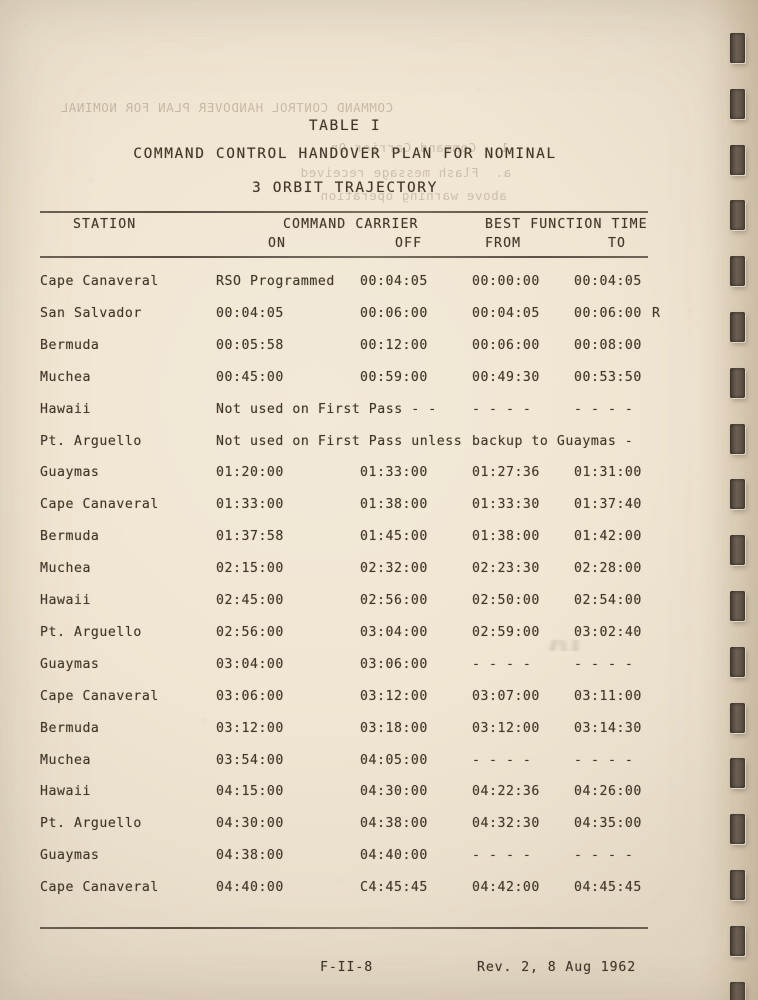 This screenshot has height=1000, width=758. Describe the element at coordinates (394, 569) in the screenshot. I see `cell-command-carrier-off: 02:32:00` at that location.